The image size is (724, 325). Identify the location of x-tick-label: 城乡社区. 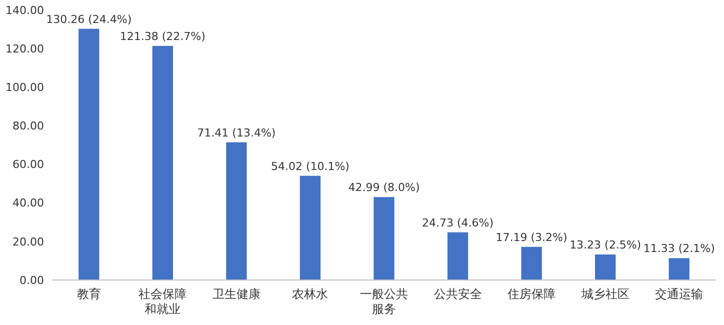
(605, 294).